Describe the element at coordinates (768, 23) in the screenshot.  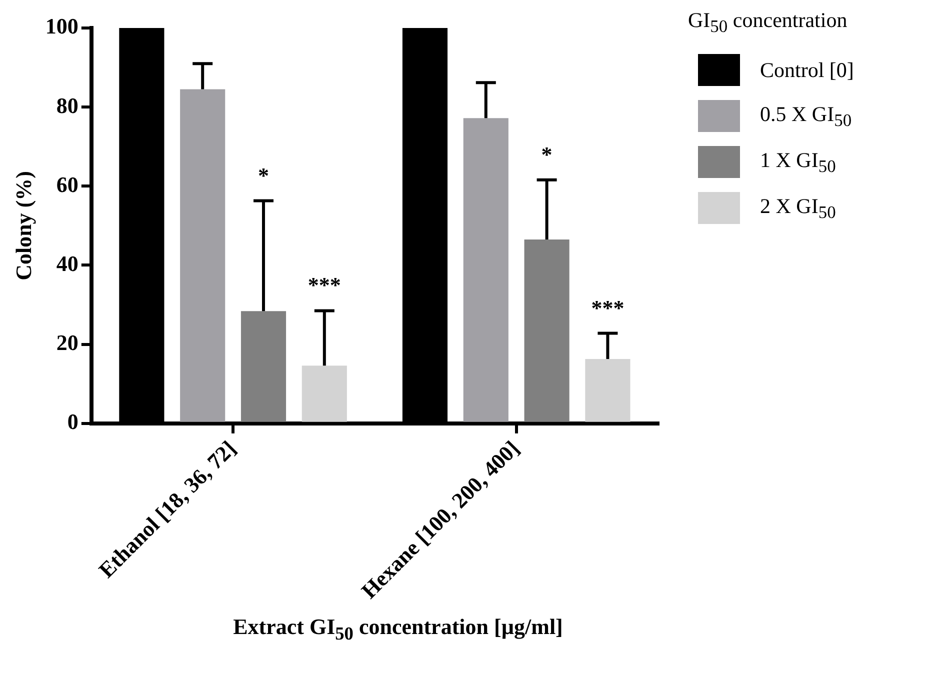
I see `legend-title: GI$_{50}$ concentration` at that location.